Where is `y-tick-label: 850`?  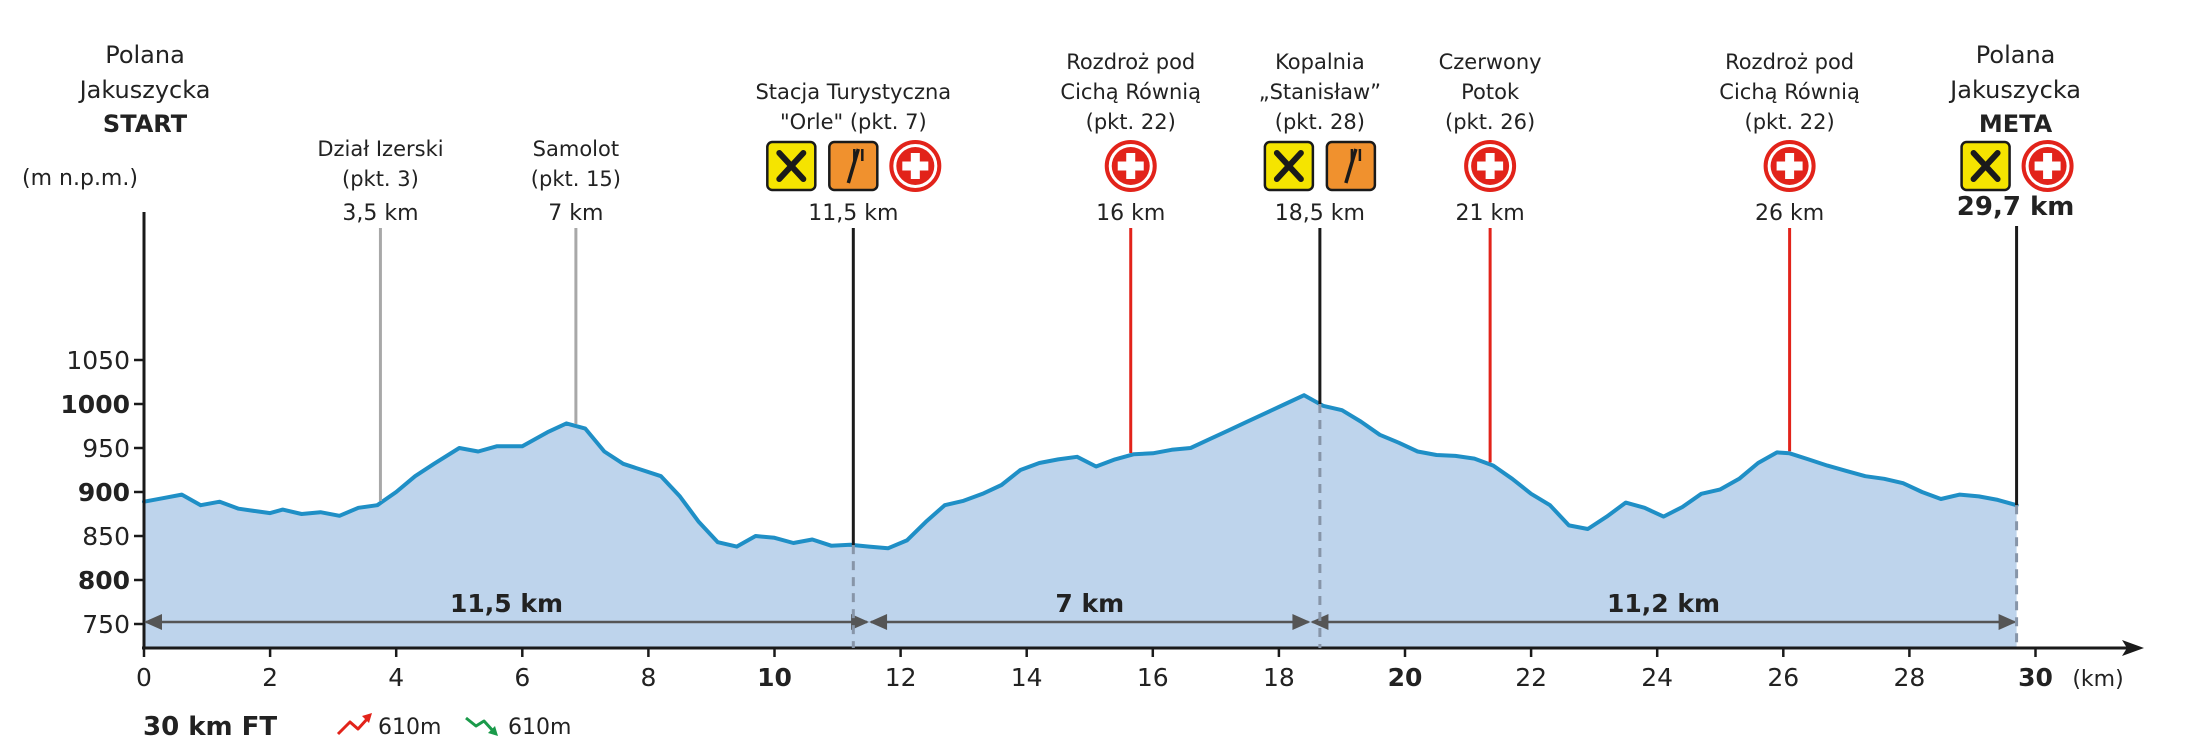 y-tick-label: 850 is located at coordinates (106, 536).